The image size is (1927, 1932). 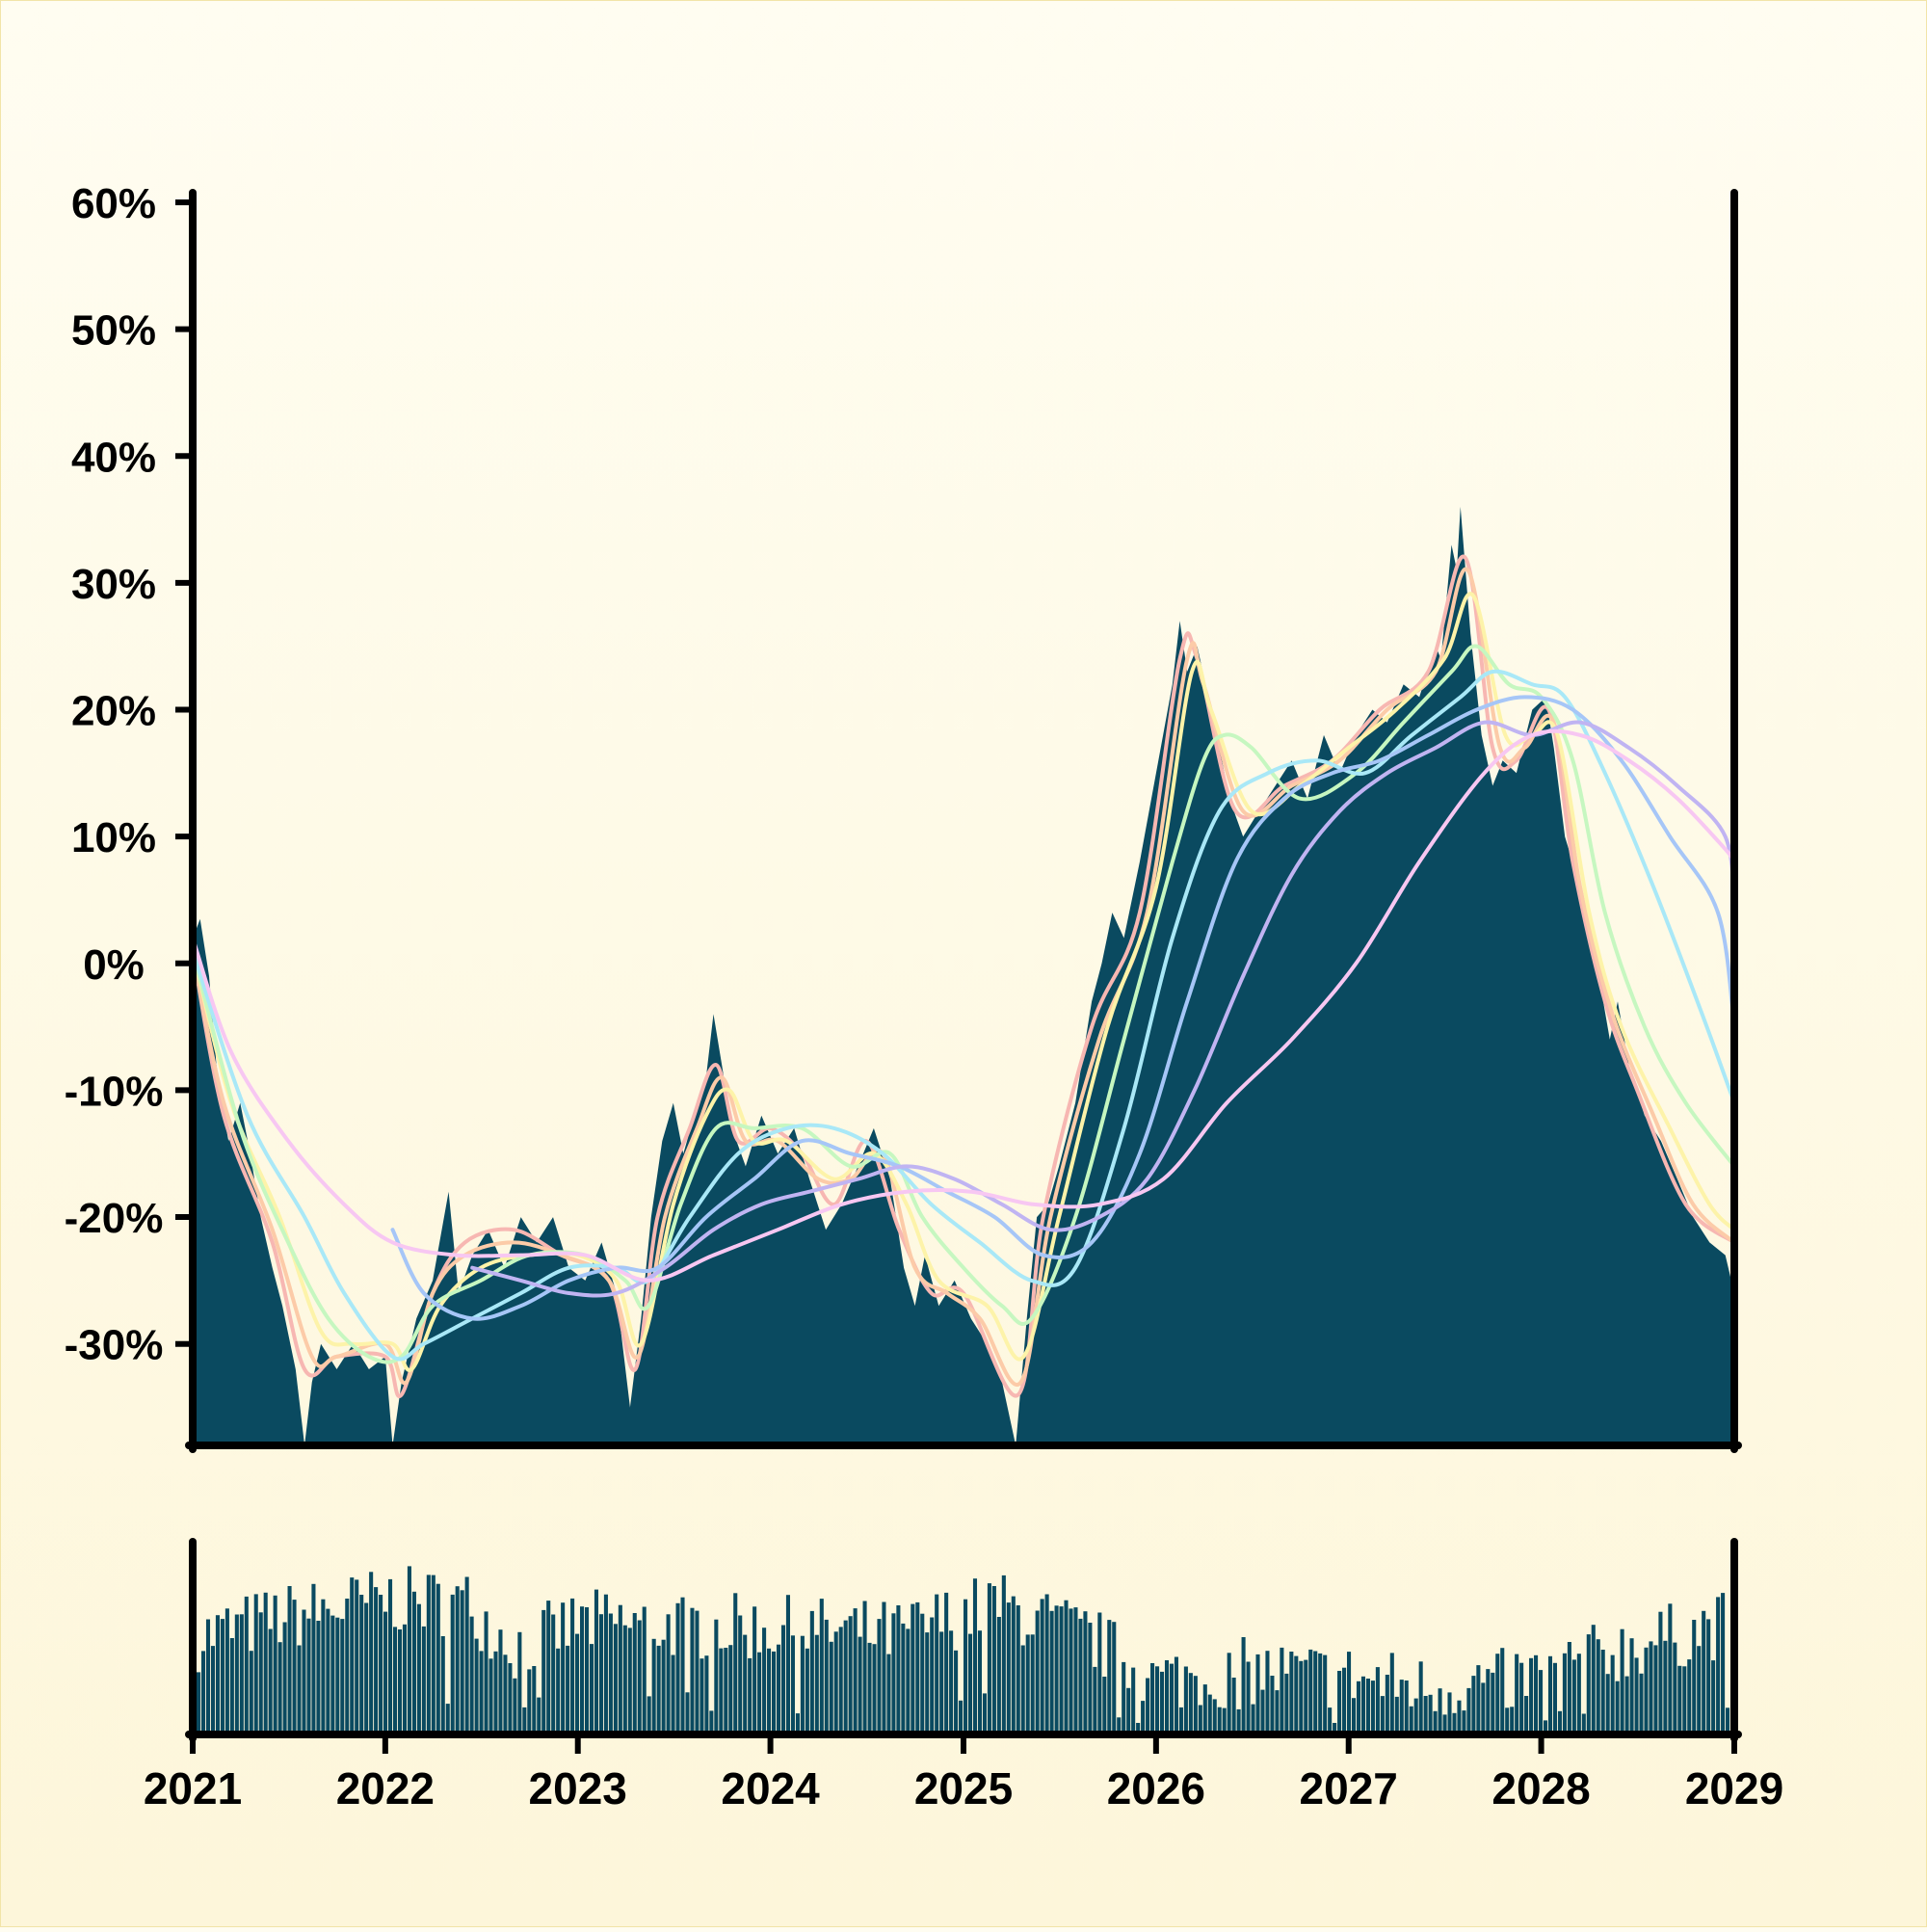 I want to click on y-tick-label: 30%, so click(x=113, y=584).